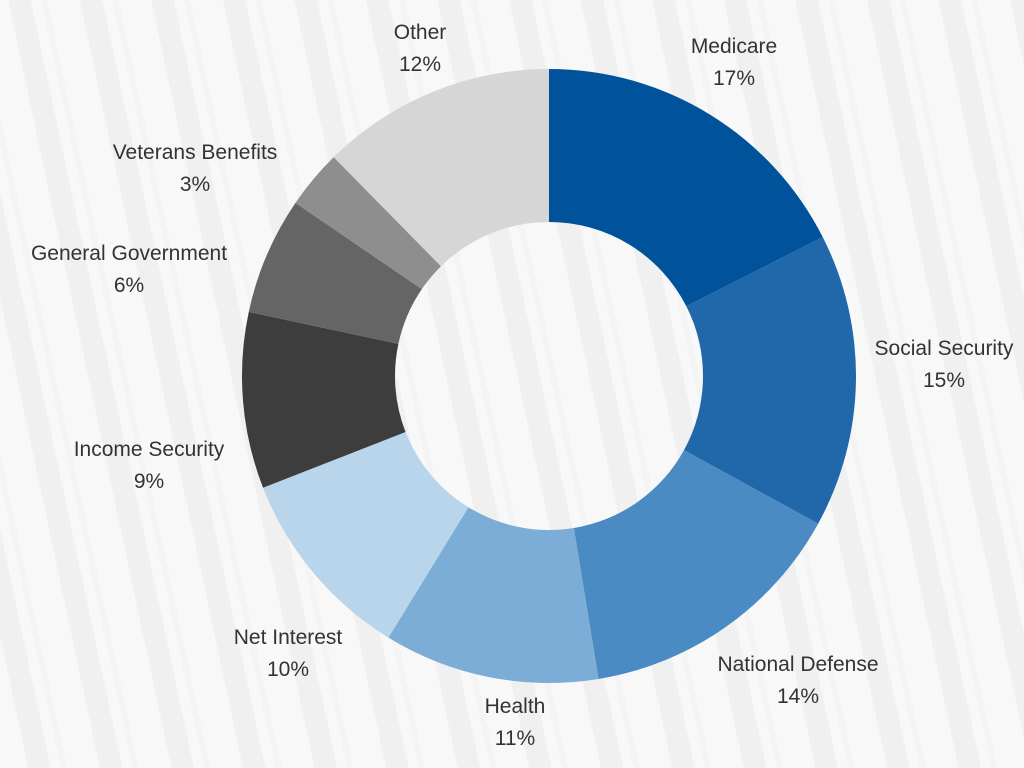 The image size is (1024, 768). What do you see at coordinates (515, 706) in the screenshot?
I see `label-category: Health` at bounding box center [515, 706].